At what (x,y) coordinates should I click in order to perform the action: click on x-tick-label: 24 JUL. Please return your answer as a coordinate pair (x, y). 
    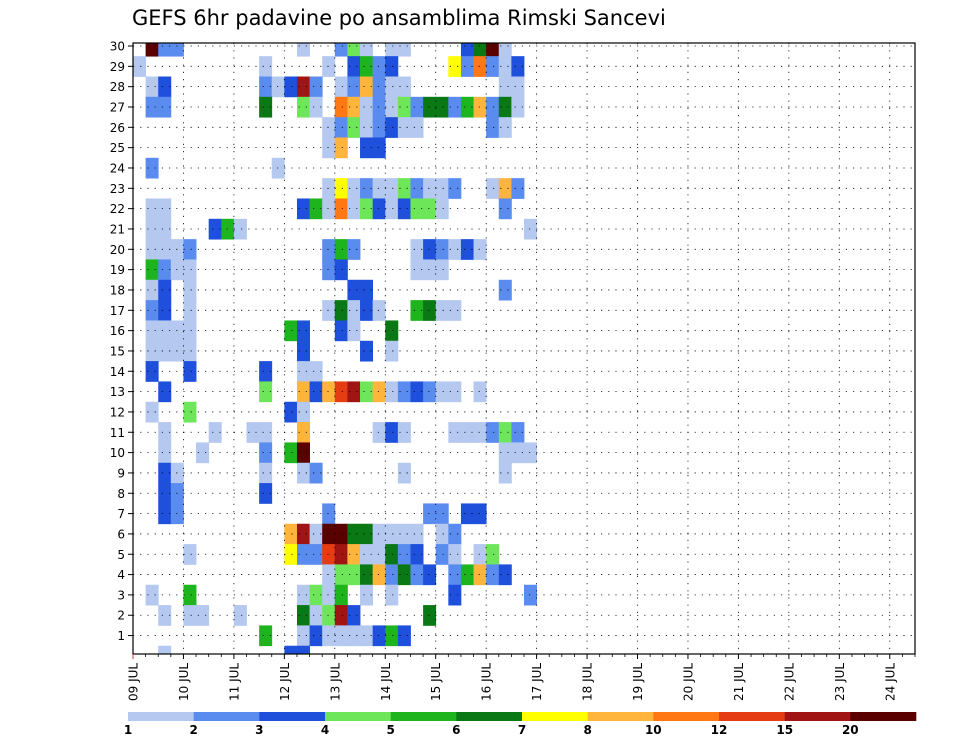
    Looking at the image, I should click on (890, 682).